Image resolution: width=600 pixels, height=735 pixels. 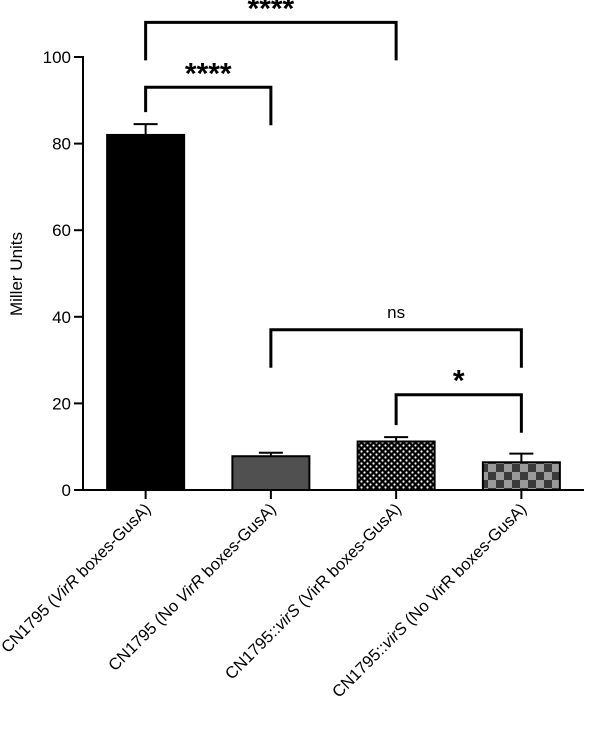 I want to click on y-tick-label: 20, so click(x=61, y=403).